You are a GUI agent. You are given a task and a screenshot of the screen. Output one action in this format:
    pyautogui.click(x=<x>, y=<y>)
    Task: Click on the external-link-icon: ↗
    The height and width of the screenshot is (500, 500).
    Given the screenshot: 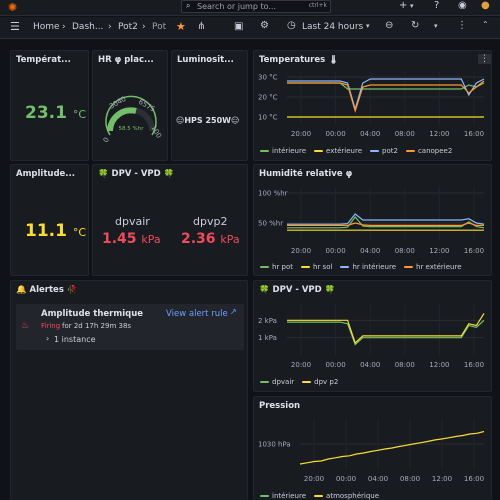 What is the action you would take?
    pyautogui.click(x=233, y=311)
    